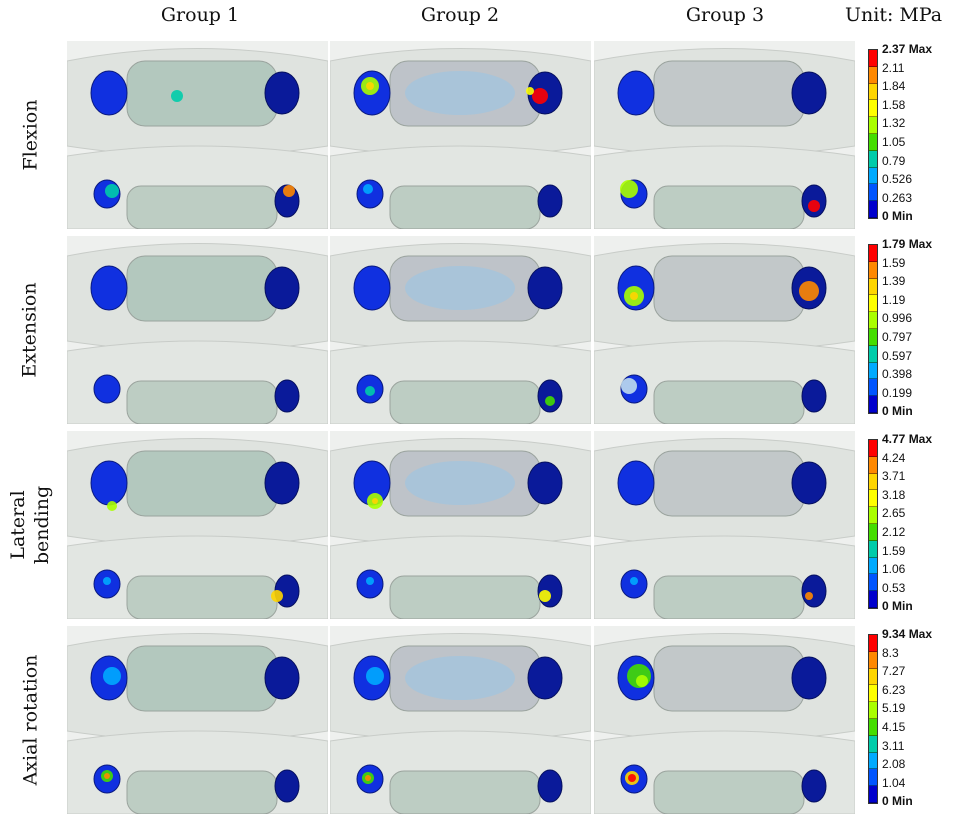  Describe the element at coordinates (894, 299) in the screenshot. I see `legend-tick: 1.19` at that location.